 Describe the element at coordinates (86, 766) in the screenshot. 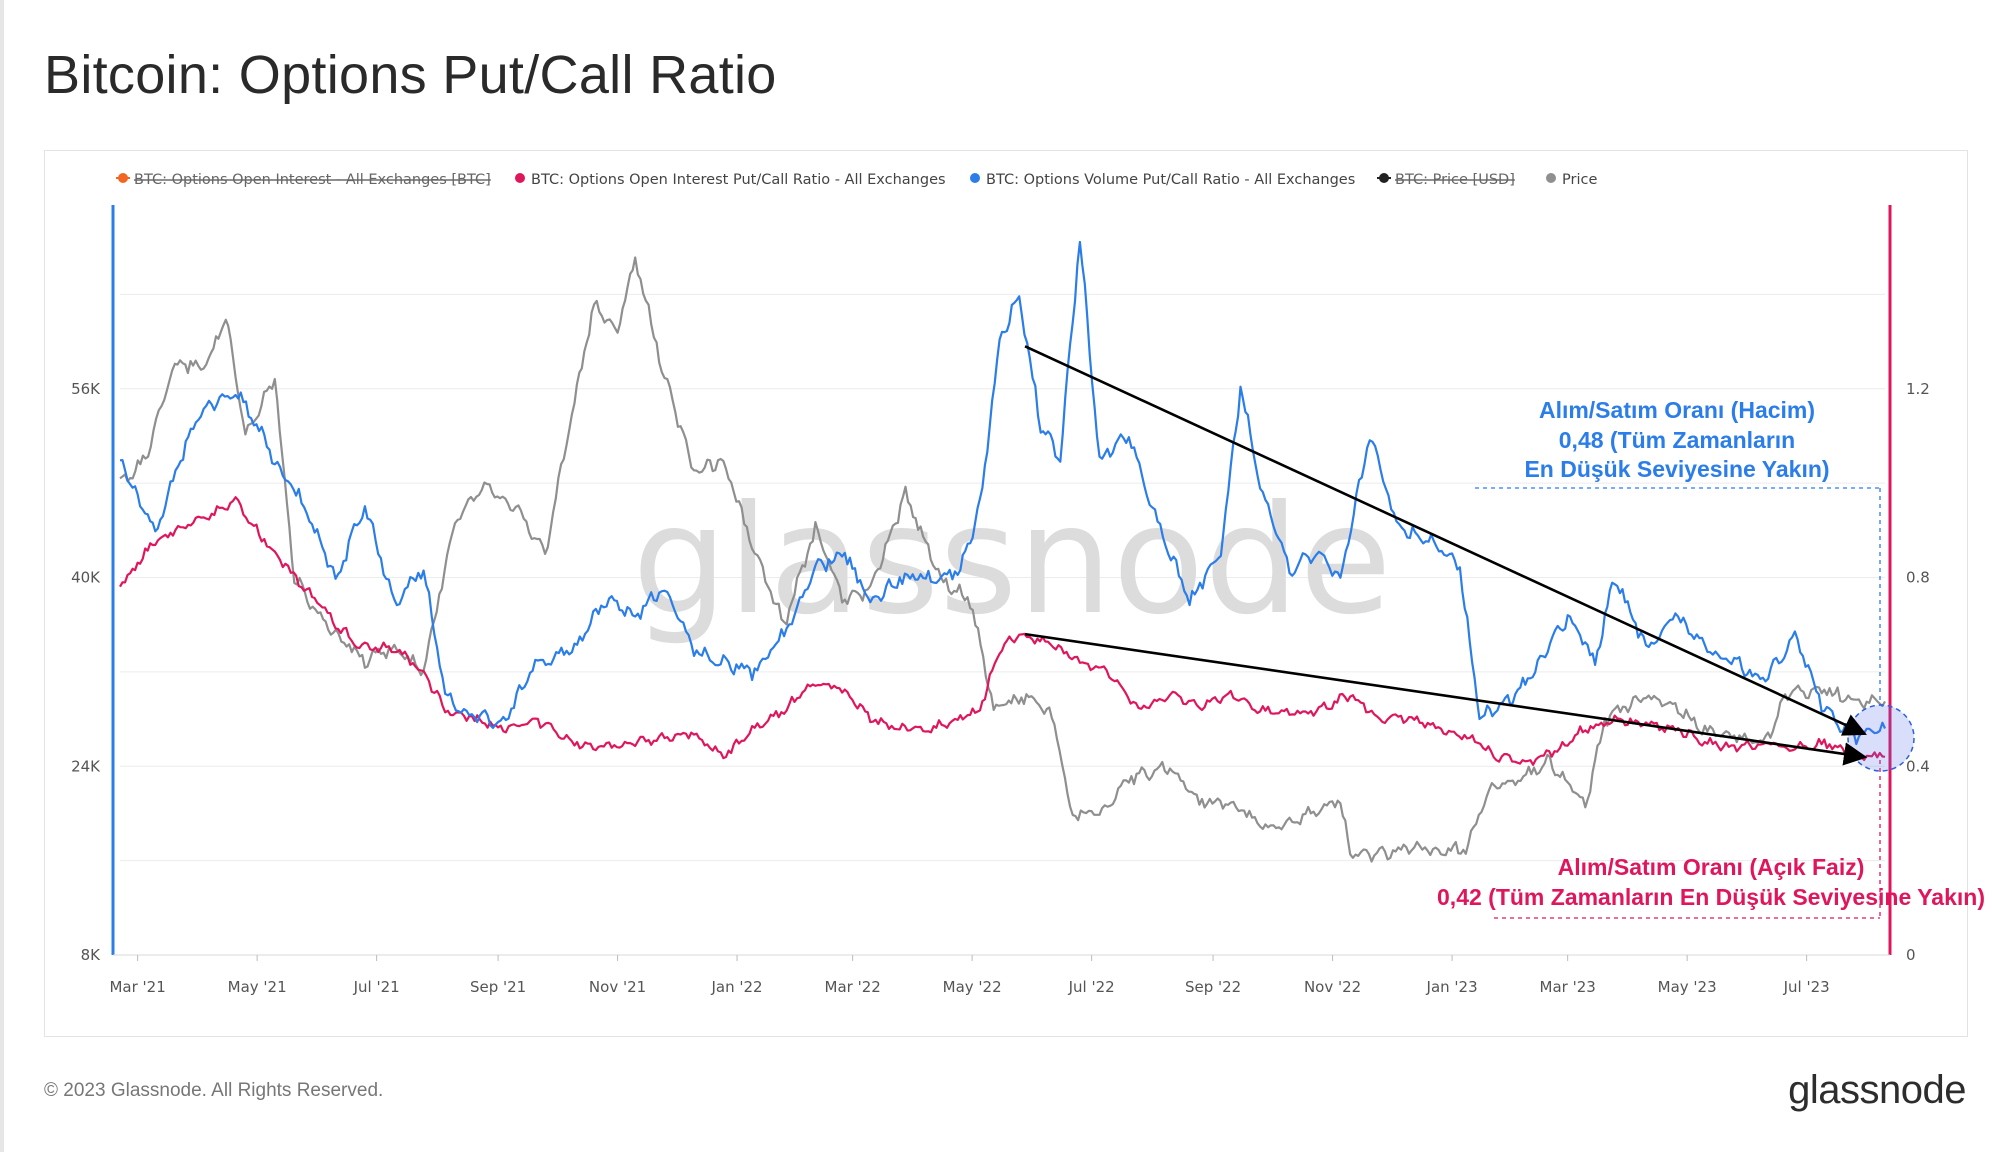

I see `y-left-tick-label: 24K` at that location.